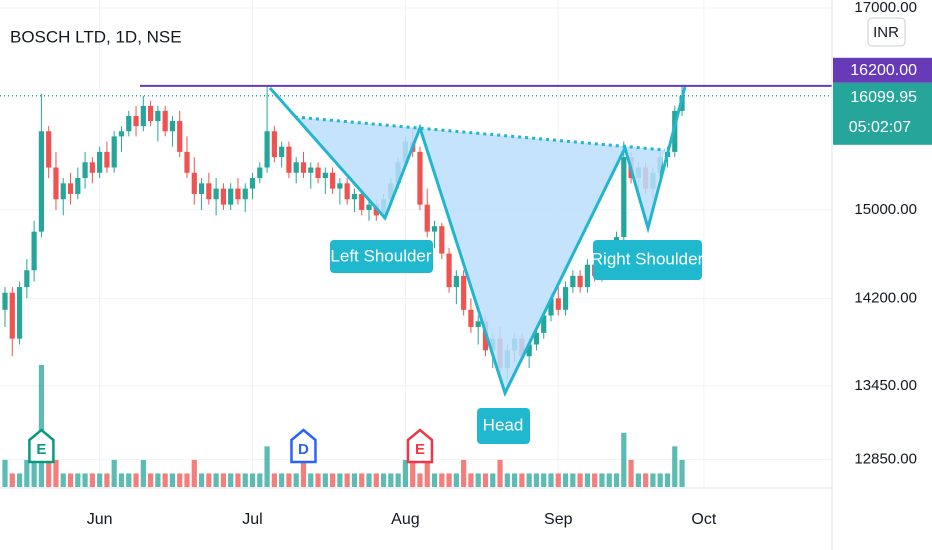 The image size is (932, 550). Describe the element at coordinates (405, 519) in the screenshot. I see `x-tick-label: Aug` at that location.